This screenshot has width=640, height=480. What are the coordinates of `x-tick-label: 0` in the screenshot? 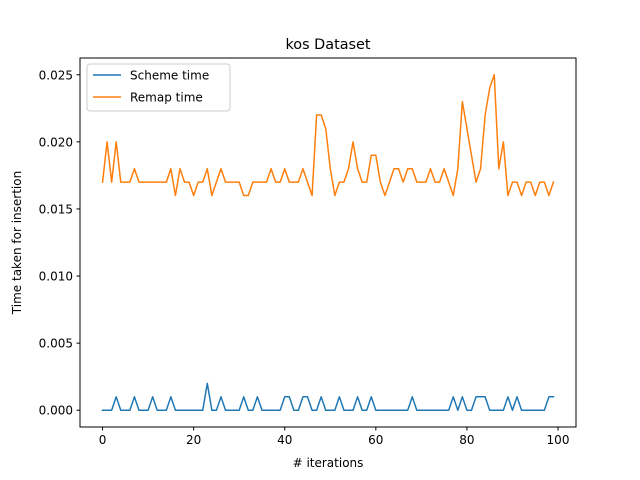 It's located at (103, 440).